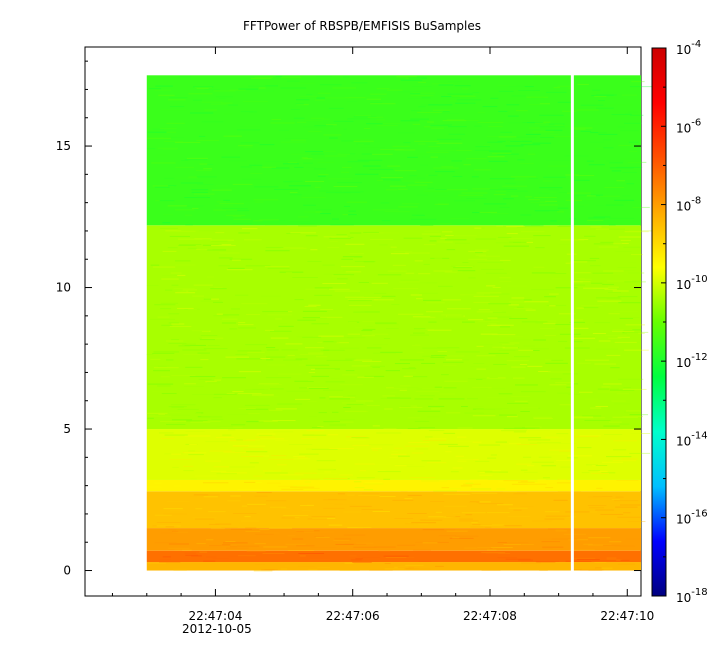 This screenshot has width=724, height=656. I want to click on colorbar-tick-label: 10⁻⁶, so click(688, 126).